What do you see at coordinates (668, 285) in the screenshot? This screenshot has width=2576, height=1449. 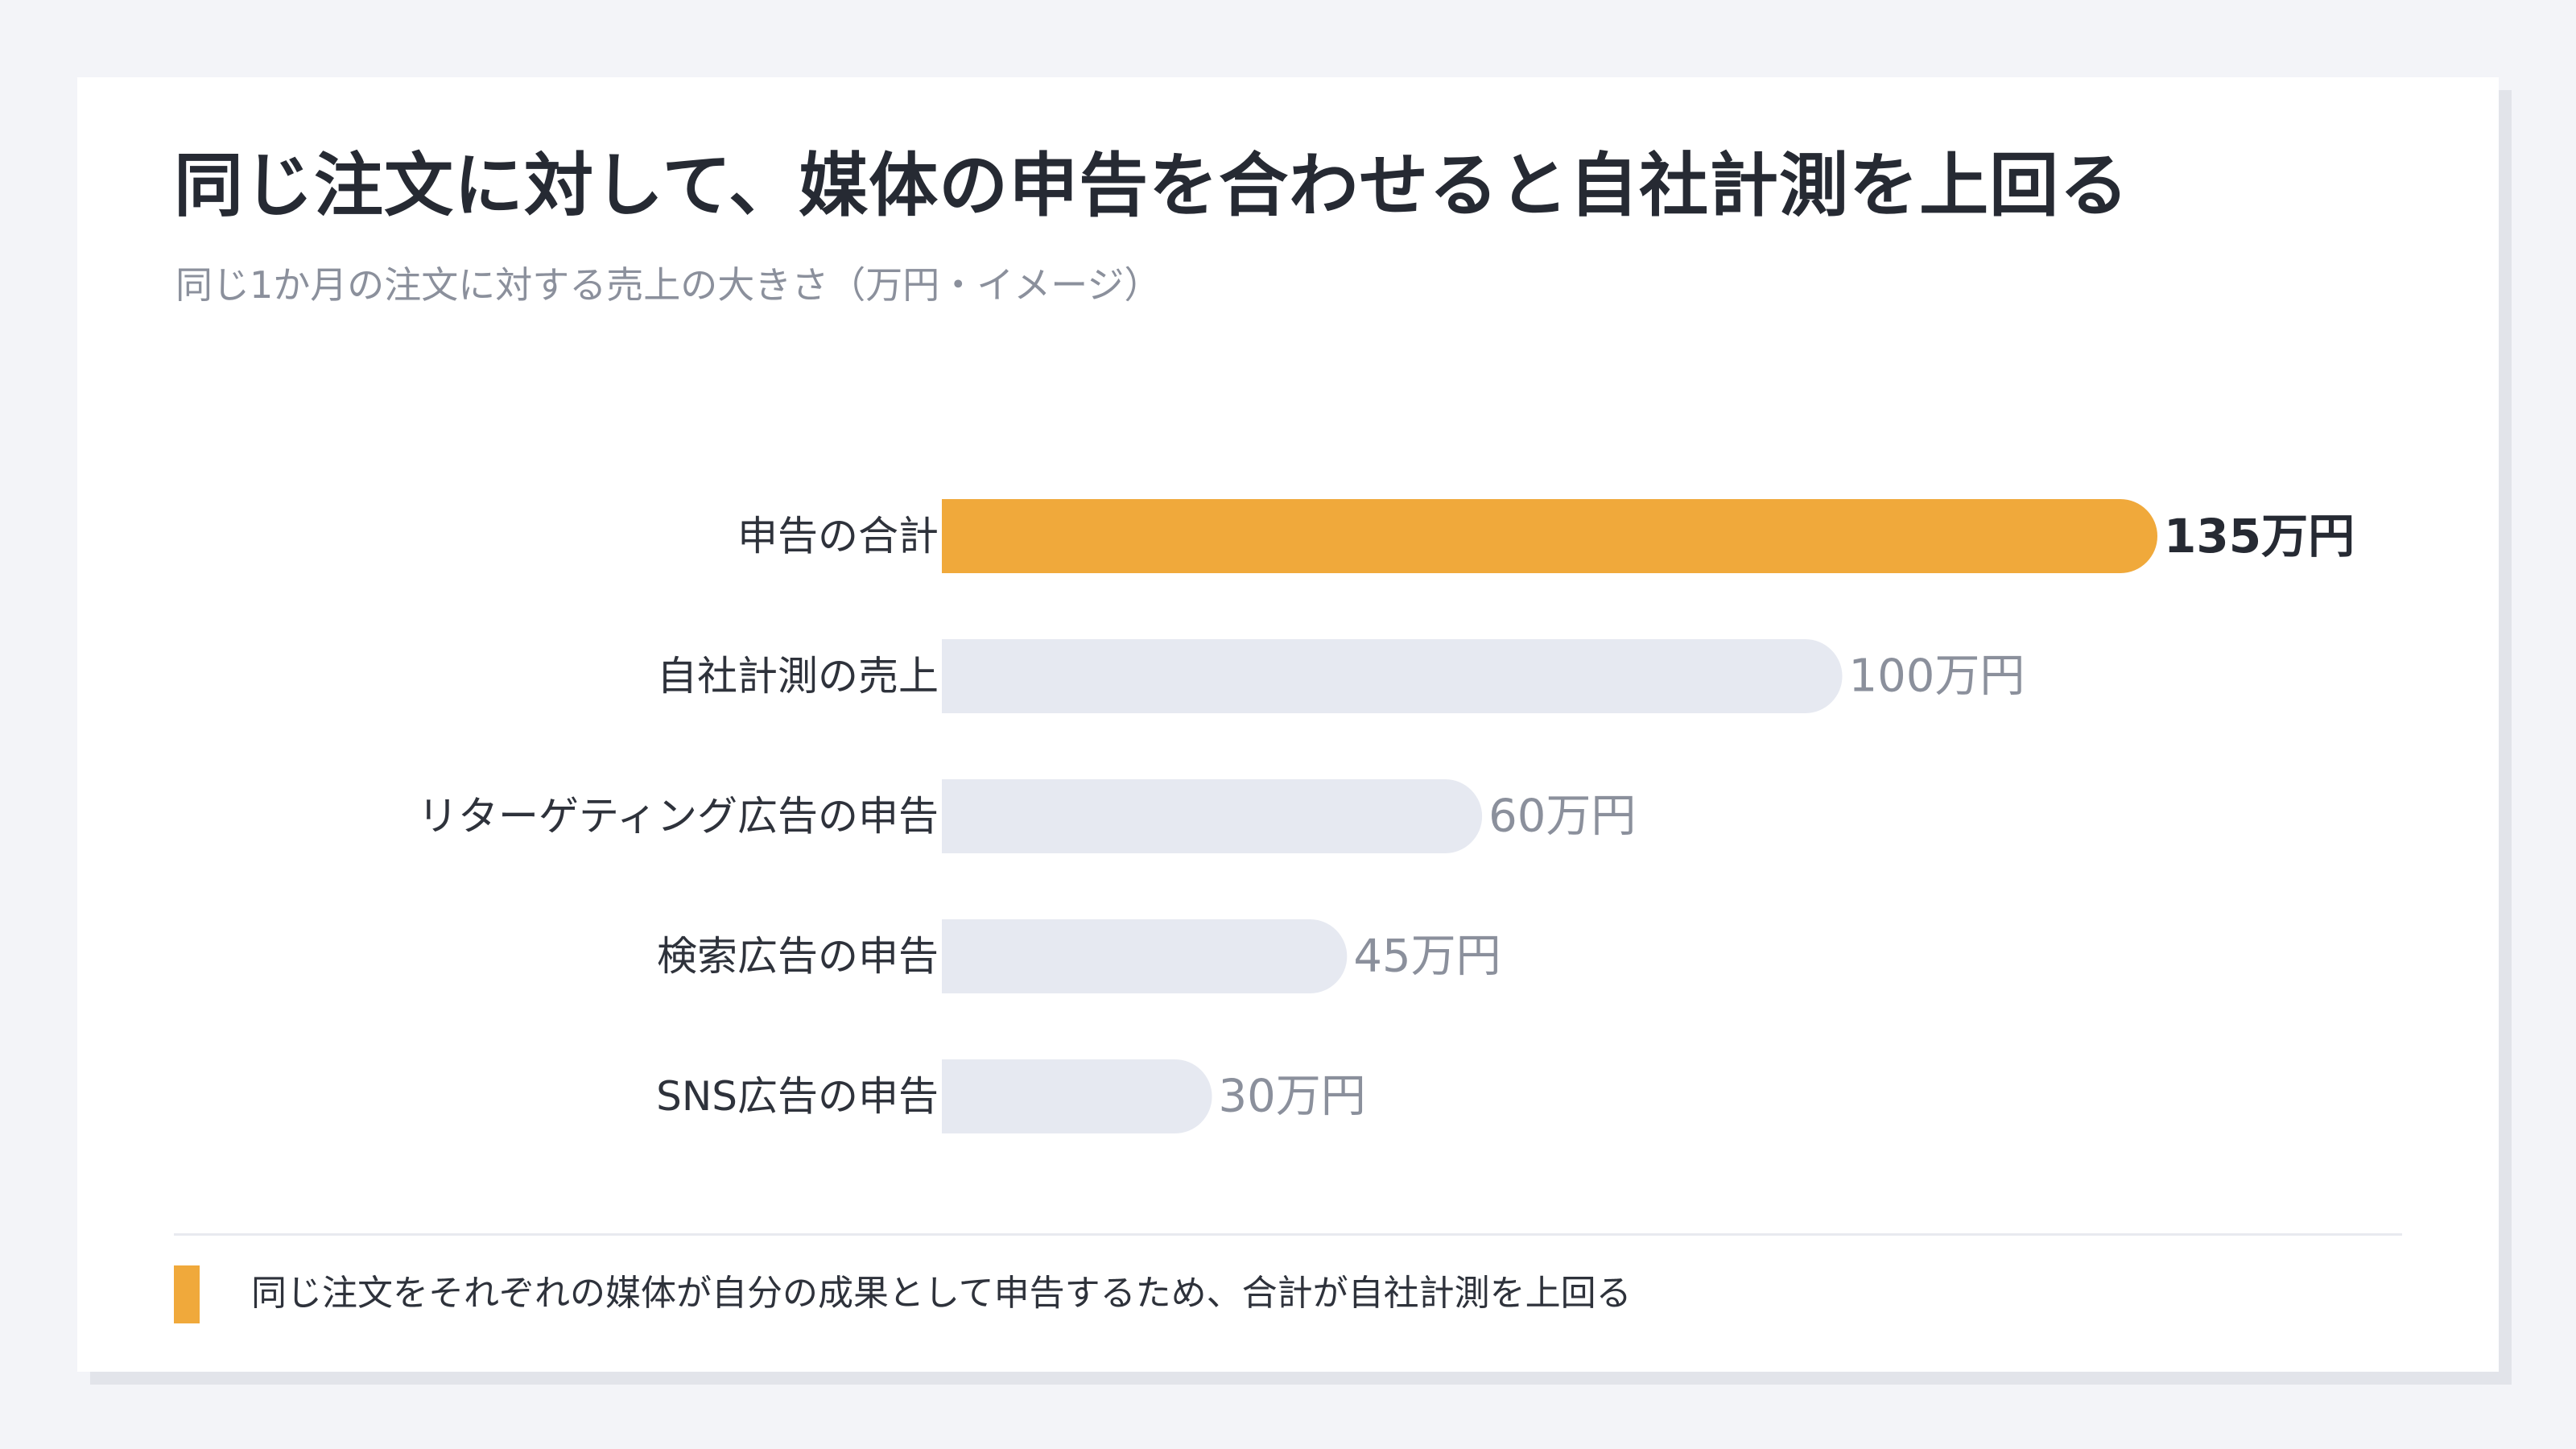 I see `chart-subtitle: 同じ1か月の注文に対する売上の大きさ（万円・イメージ）` at bounding box center [668, 285].